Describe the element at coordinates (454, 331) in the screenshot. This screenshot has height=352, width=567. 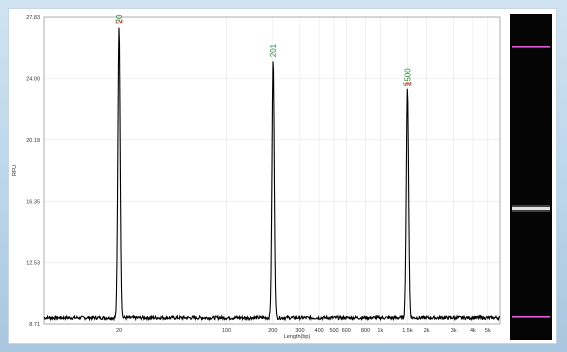
I see `x-tick-label: 3k` at that location.